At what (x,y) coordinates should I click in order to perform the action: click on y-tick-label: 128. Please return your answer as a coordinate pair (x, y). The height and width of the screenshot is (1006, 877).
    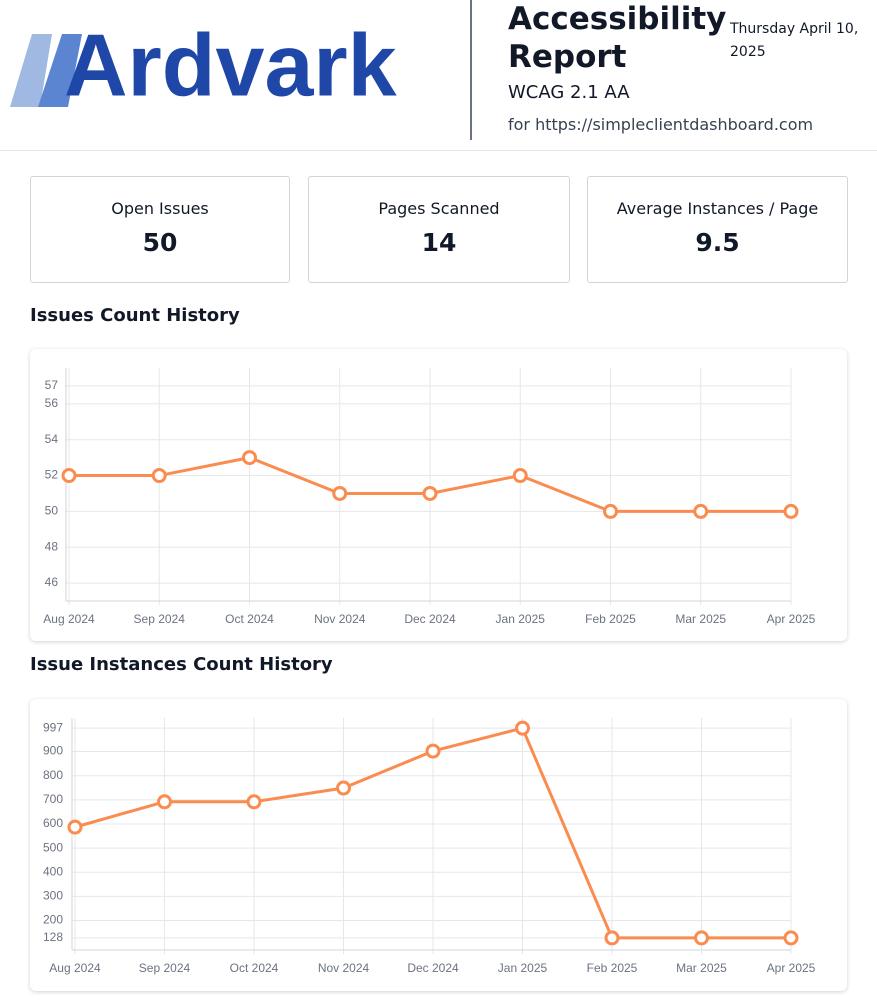
    Looking at the image, I should click on (53, 937).